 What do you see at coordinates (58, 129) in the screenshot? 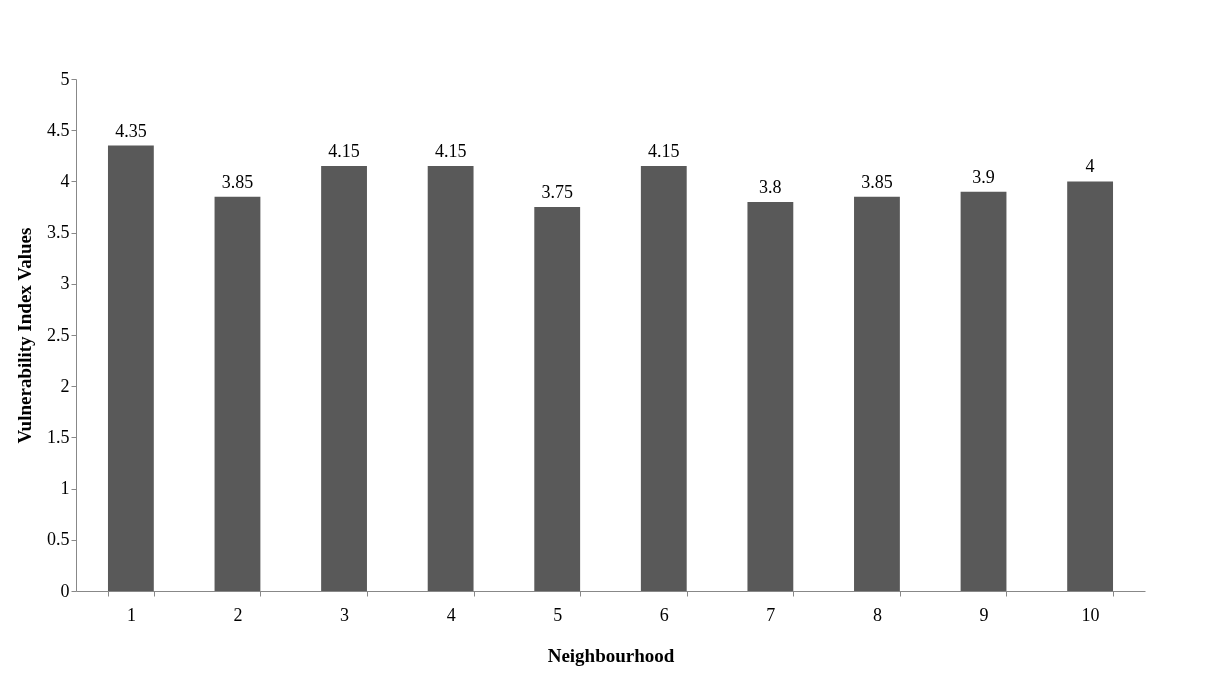
I see `y-tick-label: 4.5` at bounding box center [58, 129].